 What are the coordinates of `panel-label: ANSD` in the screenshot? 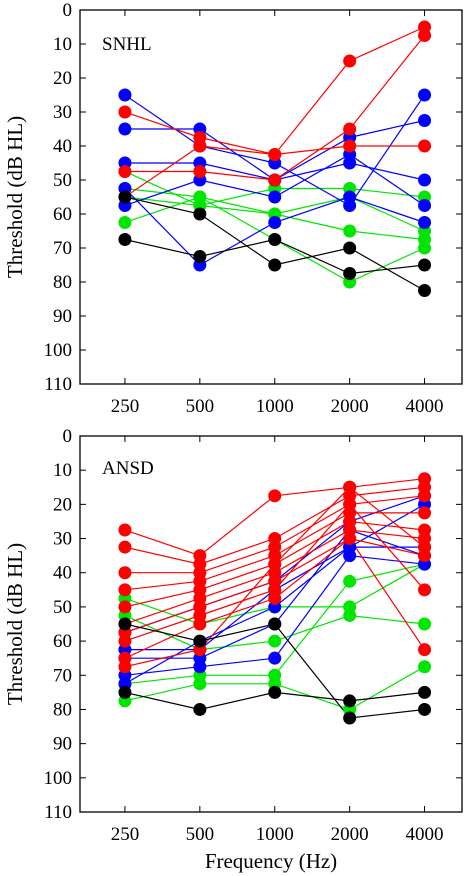 It's located at (128, 468).